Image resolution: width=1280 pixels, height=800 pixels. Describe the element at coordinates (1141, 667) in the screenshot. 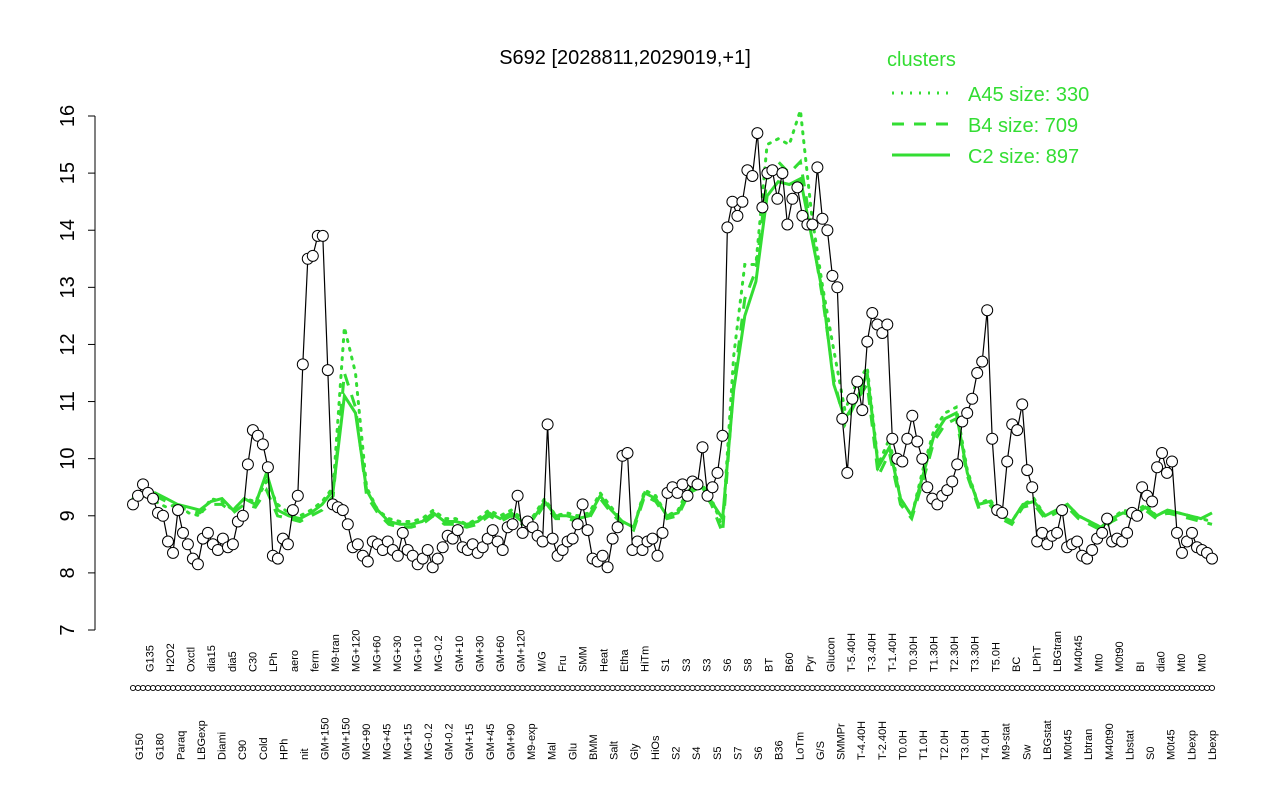

I see `x-tick-label: BI` at that location.